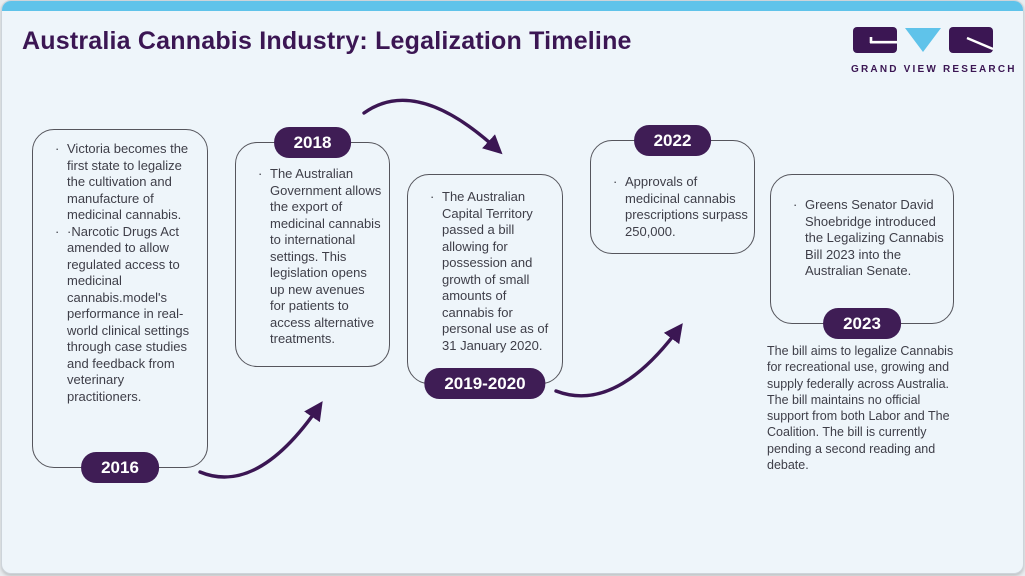  I want to click on gvr-logo-icon, so click(923, 40).